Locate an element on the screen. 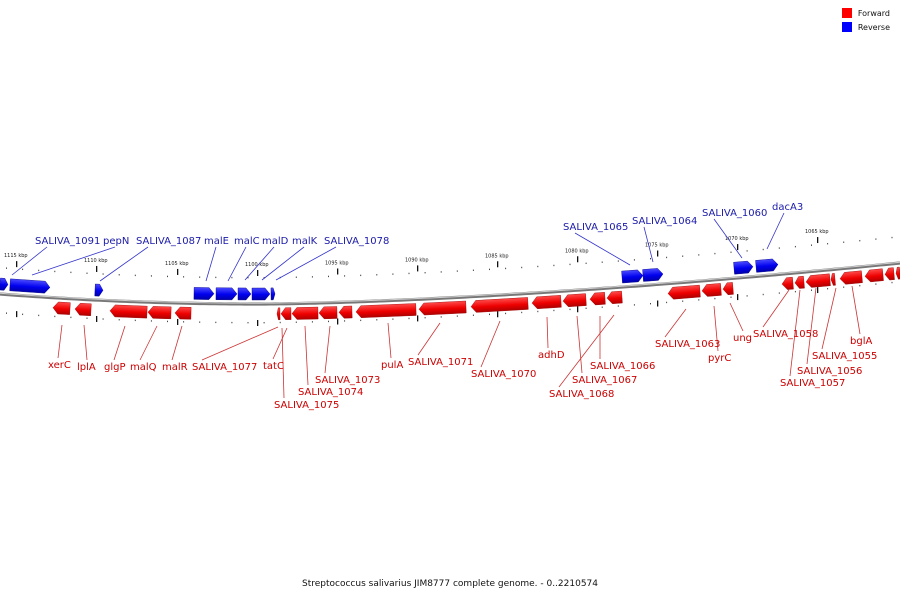 The height and width of the screenshot is (600, 900). reverse-gene-label: SALIVA_1065 is located at coordinates (595, 227).